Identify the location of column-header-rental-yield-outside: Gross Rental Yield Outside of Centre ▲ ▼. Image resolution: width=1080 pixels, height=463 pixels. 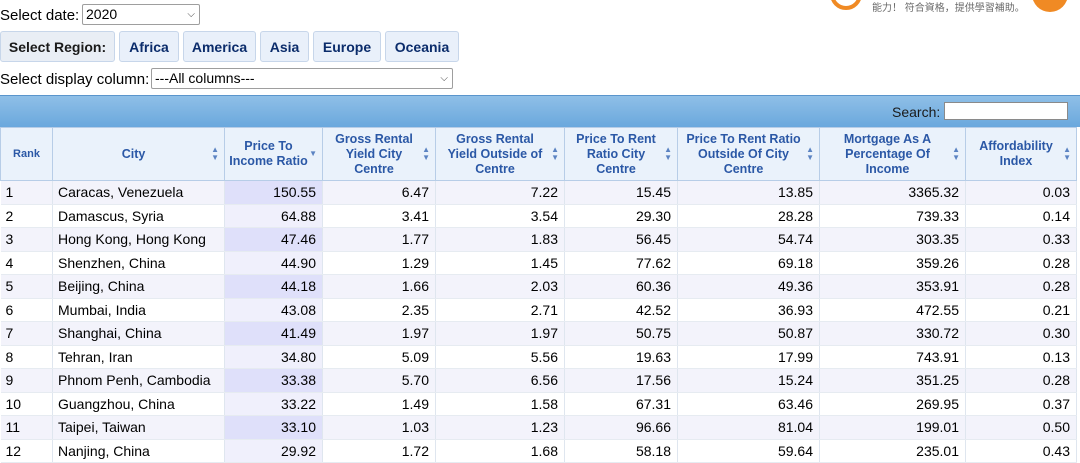
(500, 154).